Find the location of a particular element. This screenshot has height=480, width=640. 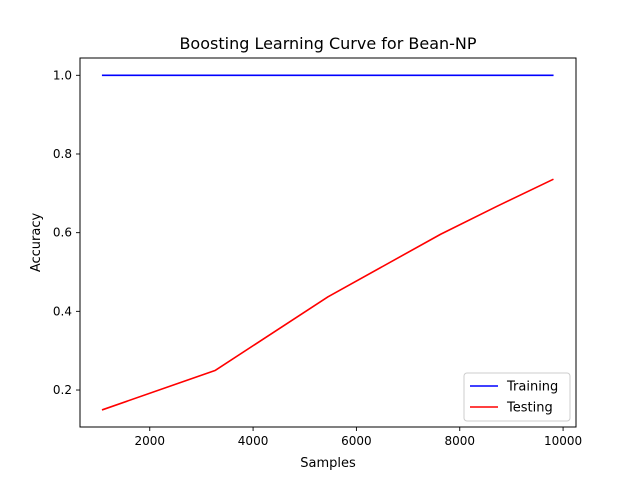

x-tick-label: 10000 is located at coordinates (563, 441).